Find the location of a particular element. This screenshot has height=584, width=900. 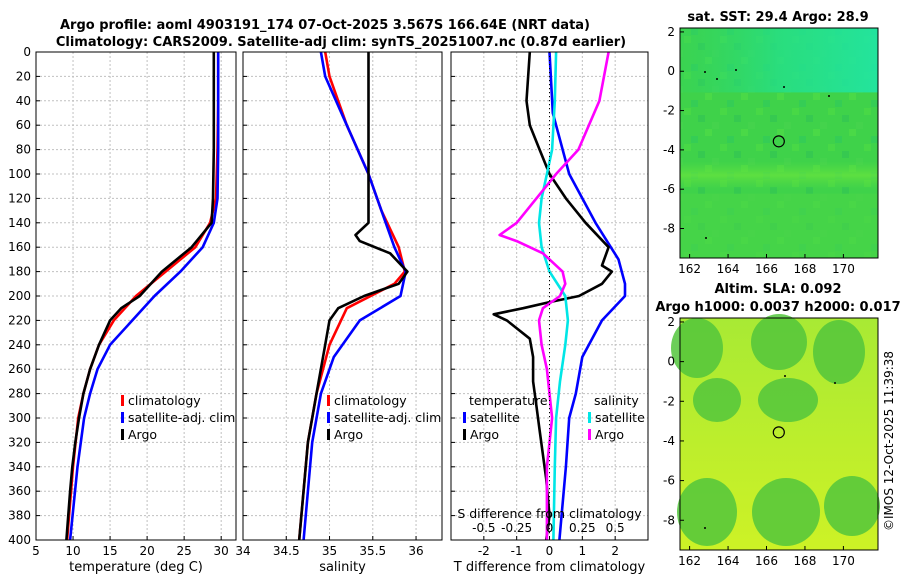

depth-tick-label: 320 is located at coordinates (19, 442).